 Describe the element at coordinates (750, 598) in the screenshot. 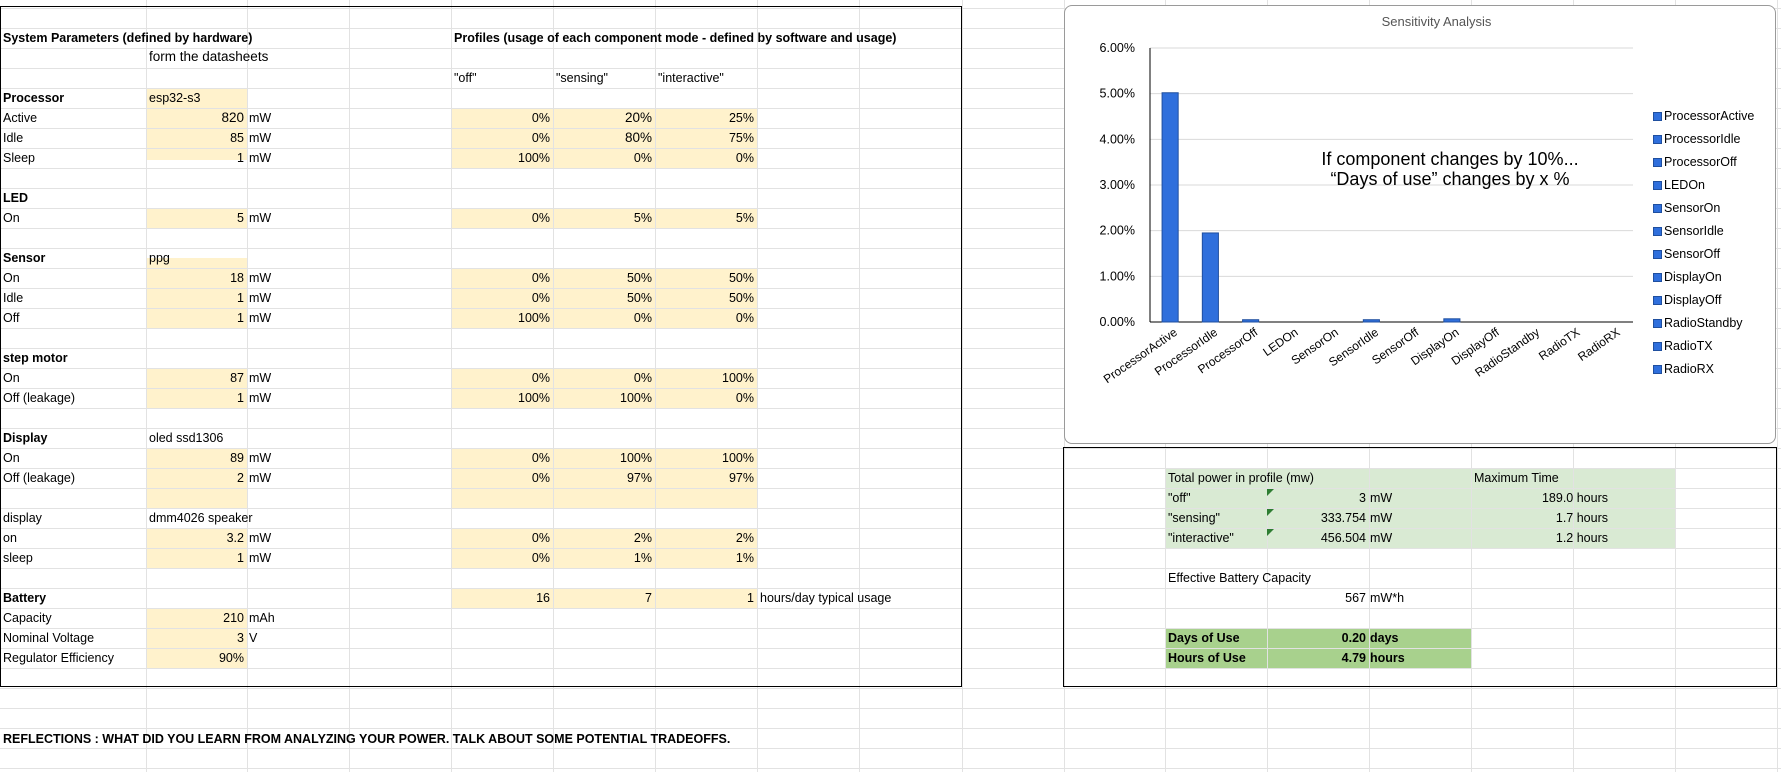

I see `profile-hours-interactive: 1` at that location.